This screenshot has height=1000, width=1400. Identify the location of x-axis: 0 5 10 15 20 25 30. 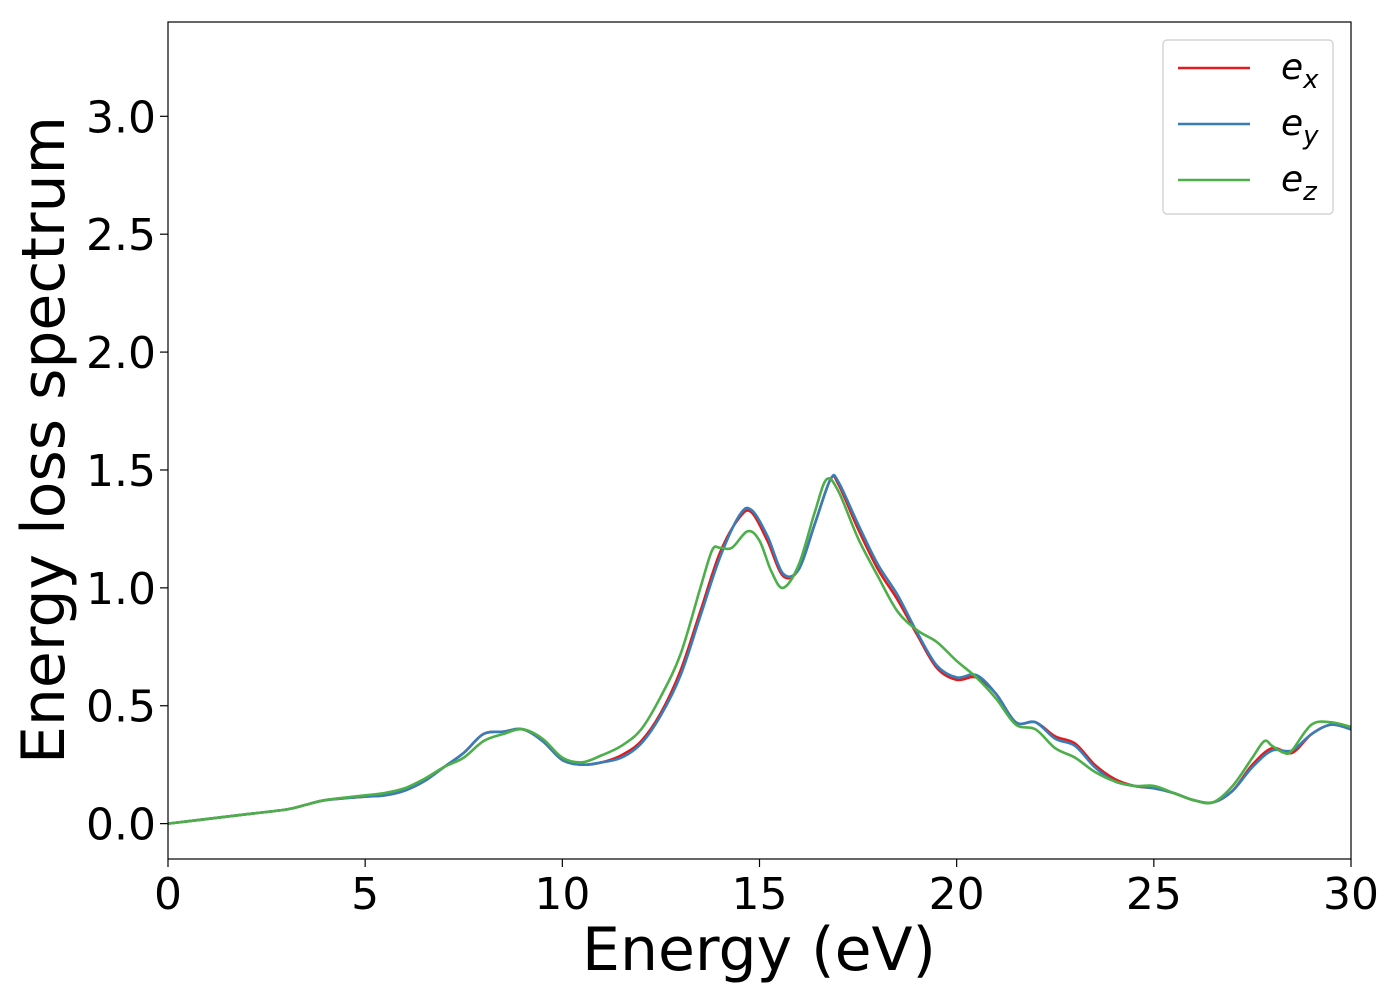
(766, 889).